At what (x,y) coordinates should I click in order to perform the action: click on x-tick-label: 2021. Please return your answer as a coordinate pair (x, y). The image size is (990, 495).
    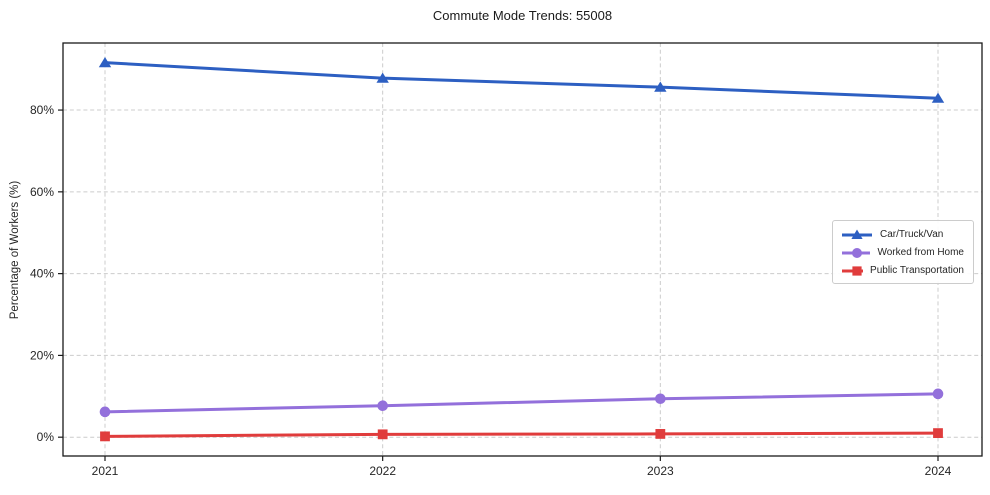
    Looking at the image, I should click on (105, 471).